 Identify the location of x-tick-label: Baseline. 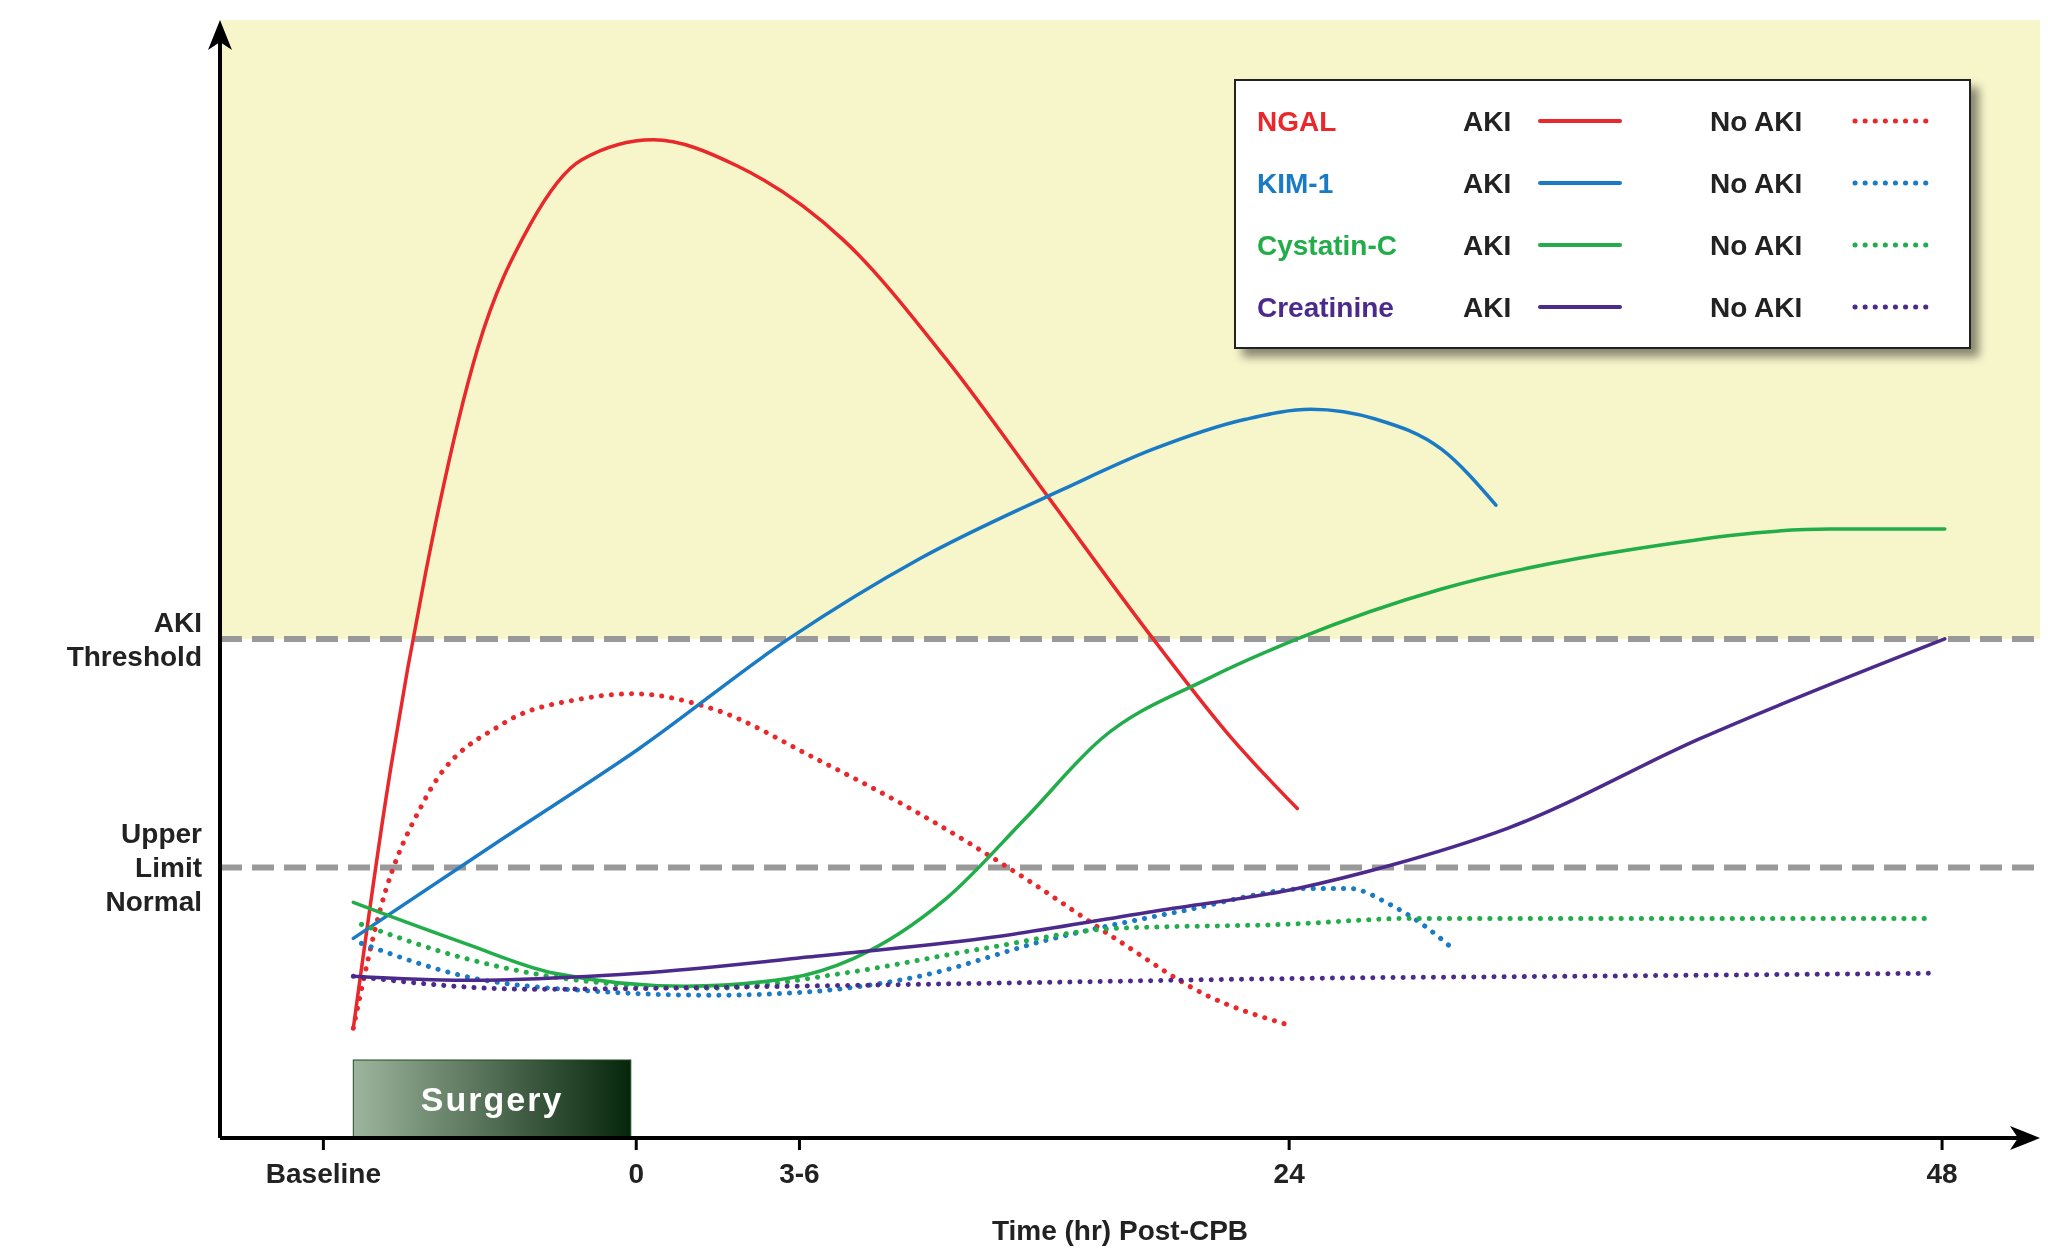
(323, 1173).